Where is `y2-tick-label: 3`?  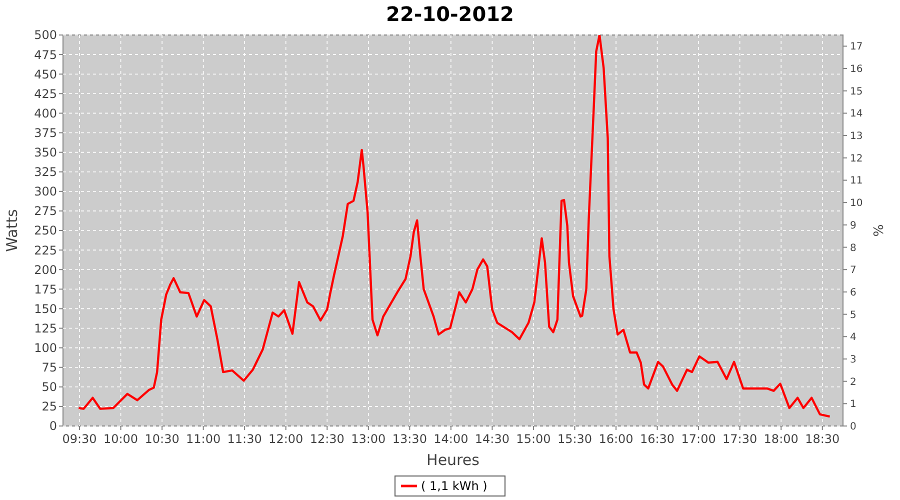
y2-tick-label: 3 is located at coordinates (853, 360).